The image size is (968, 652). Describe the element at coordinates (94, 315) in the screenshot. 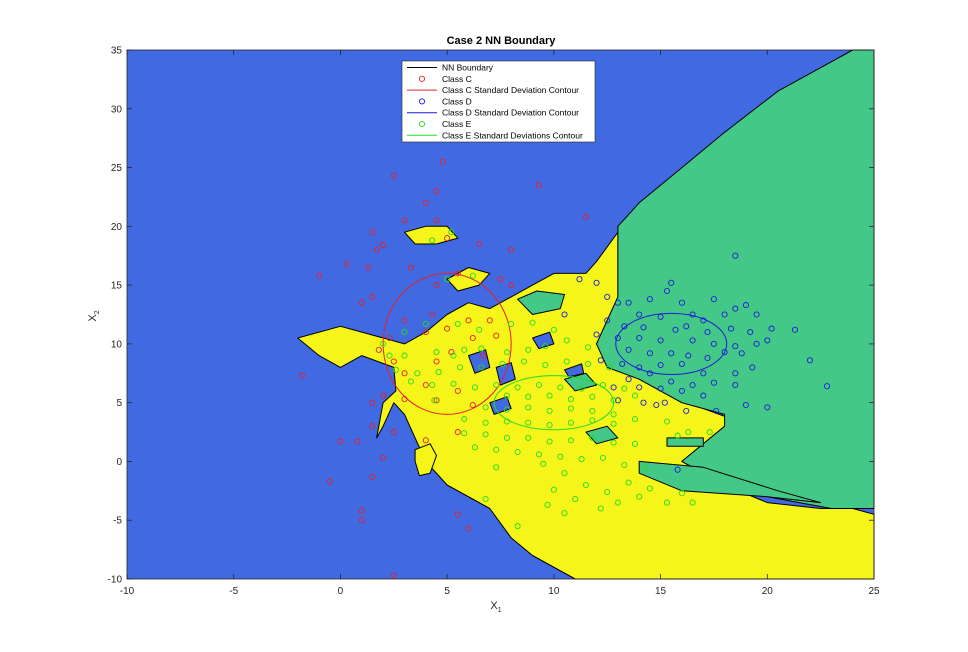

I see `y-axis-label: X2` at that location.